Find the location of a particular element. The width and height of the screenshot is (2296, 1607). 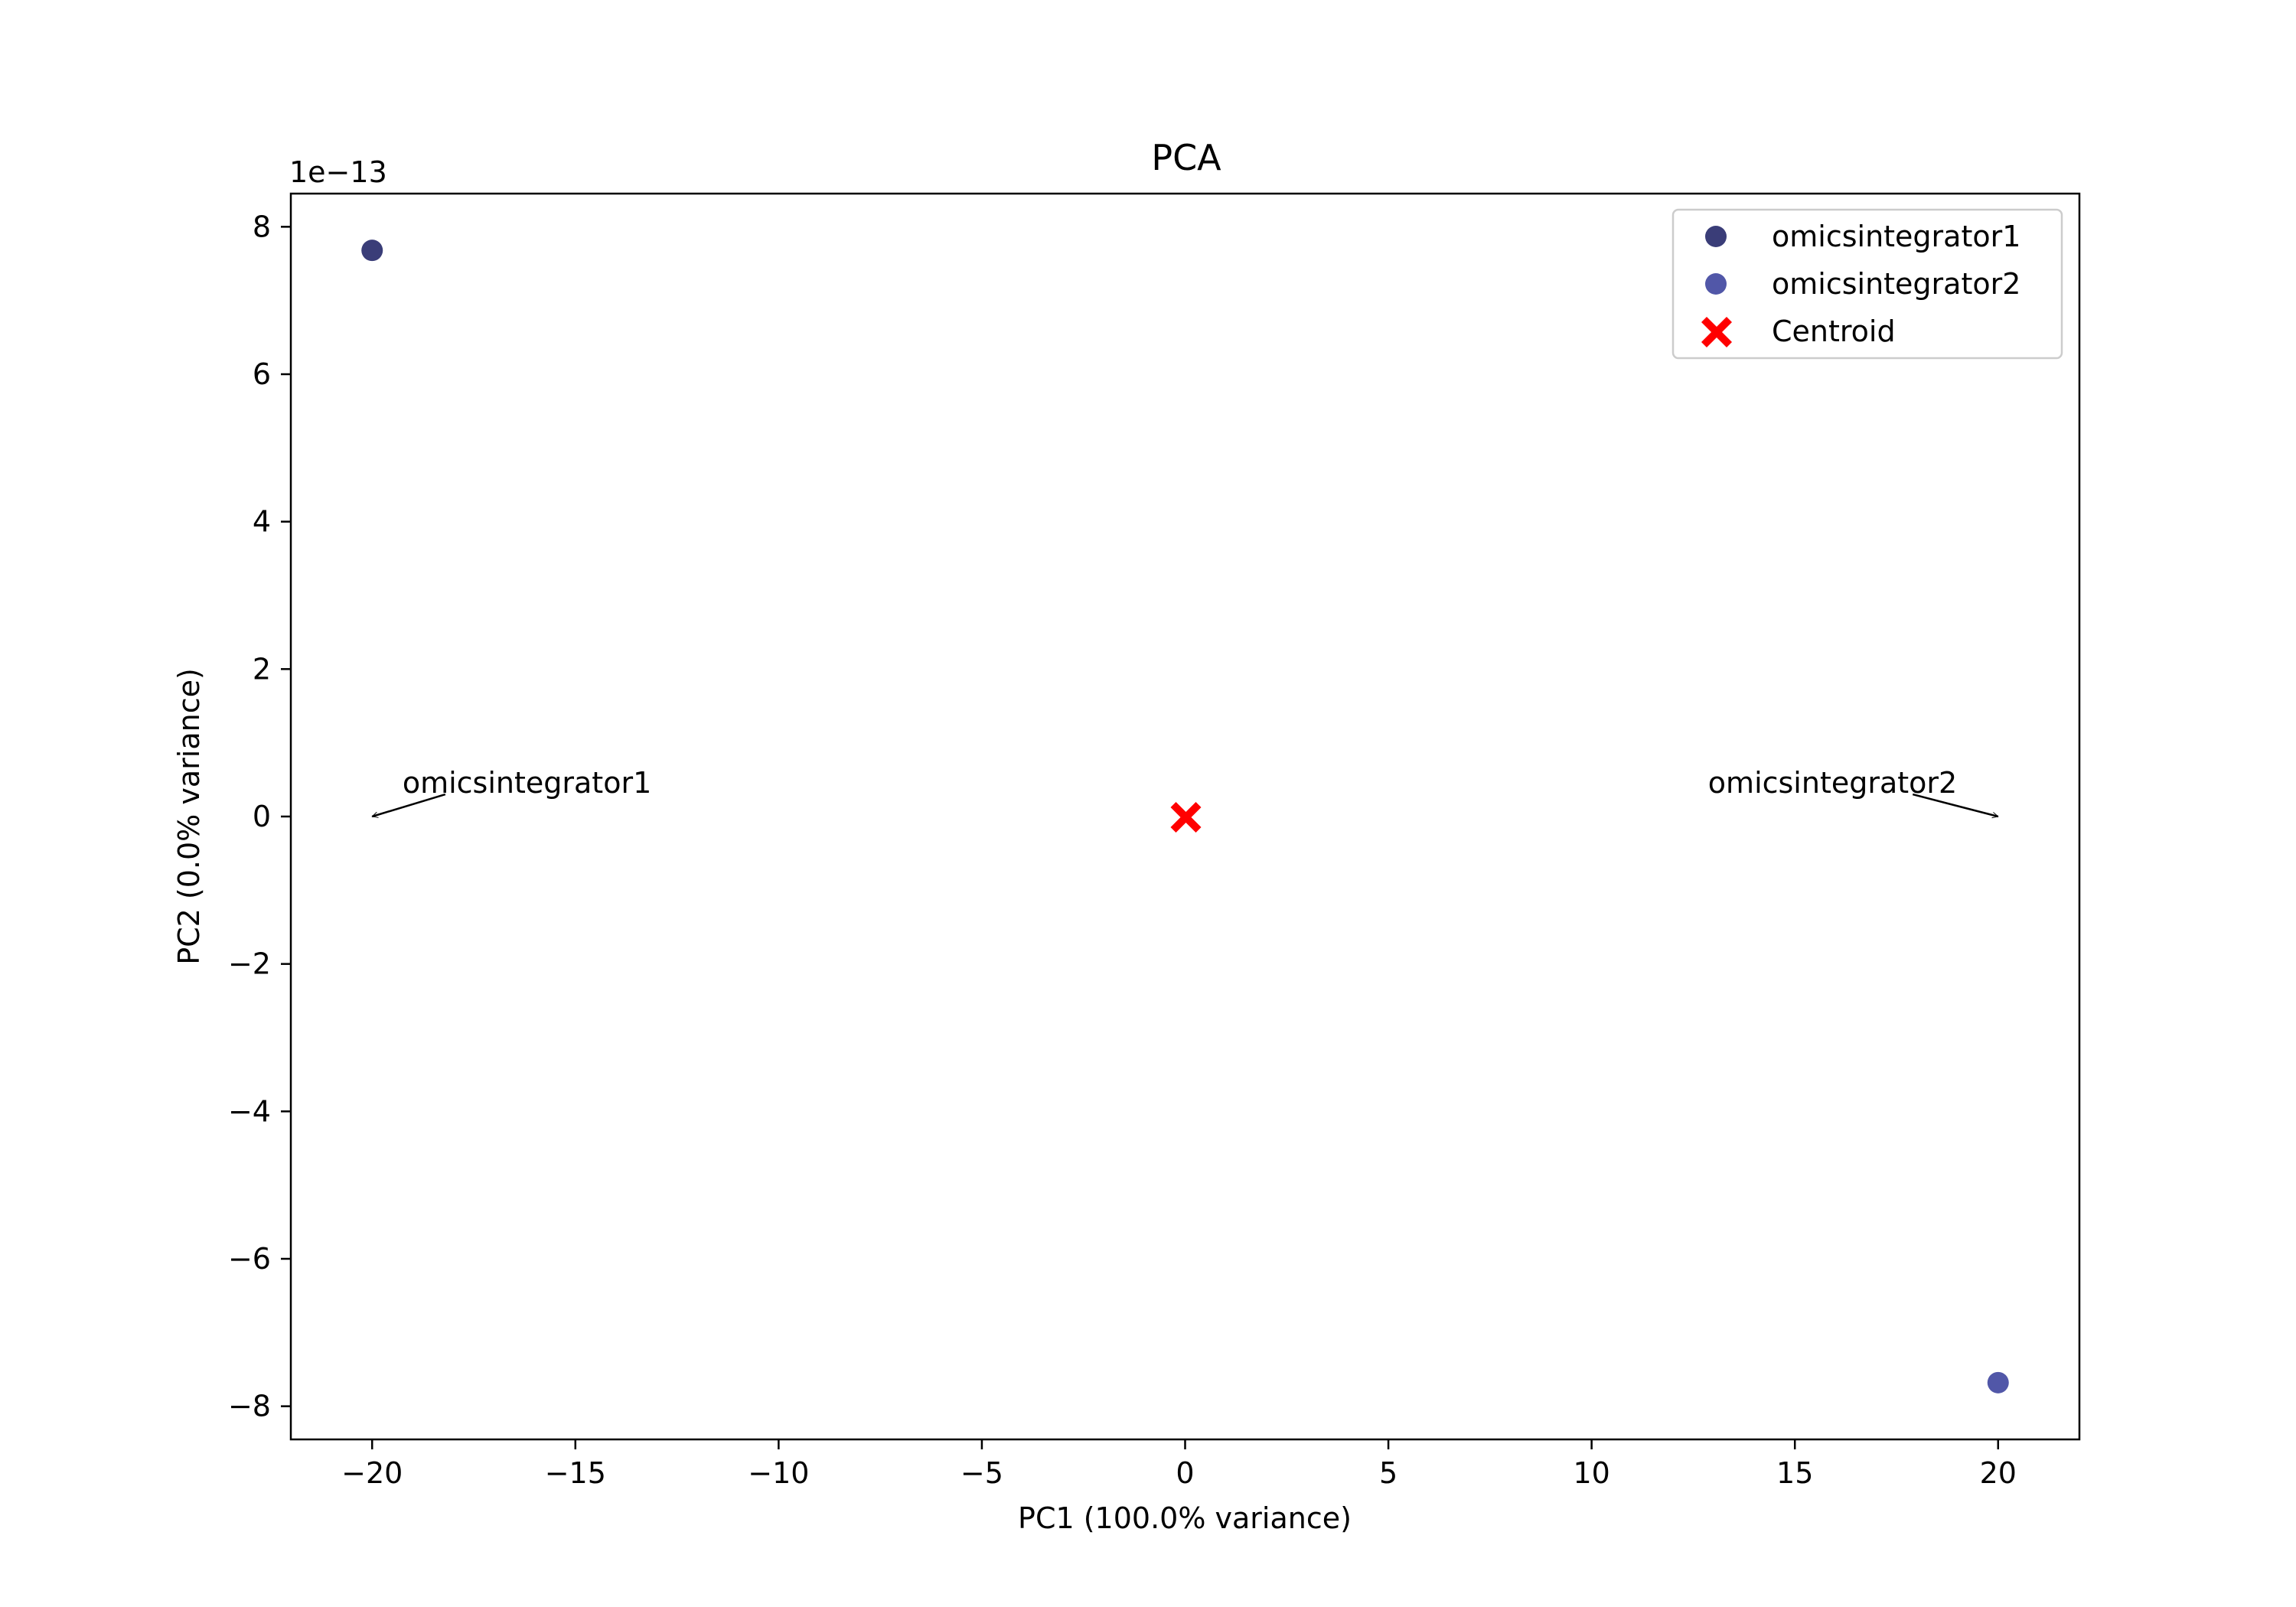

legend: omicsintegrator1 omicsintegrator2 Centroid is located at coordinates (1867, 284).